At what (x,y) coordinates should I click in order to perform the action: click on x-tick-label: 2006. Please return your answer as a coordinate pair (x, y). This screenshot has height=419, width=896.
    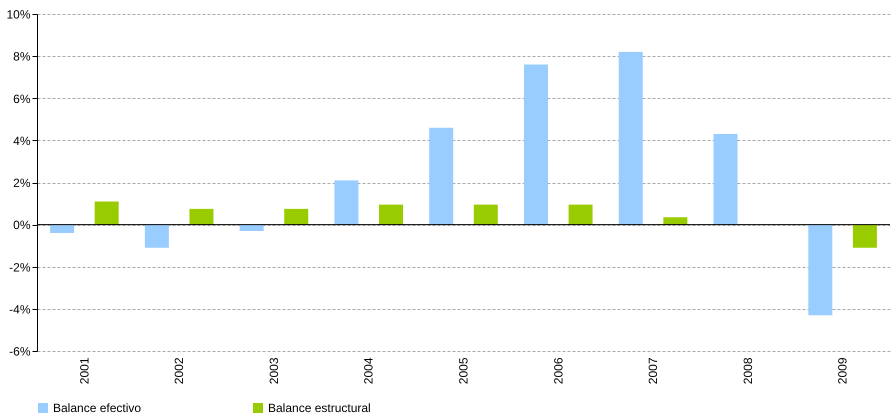
    Looking at the image, I should click on (558, 370).